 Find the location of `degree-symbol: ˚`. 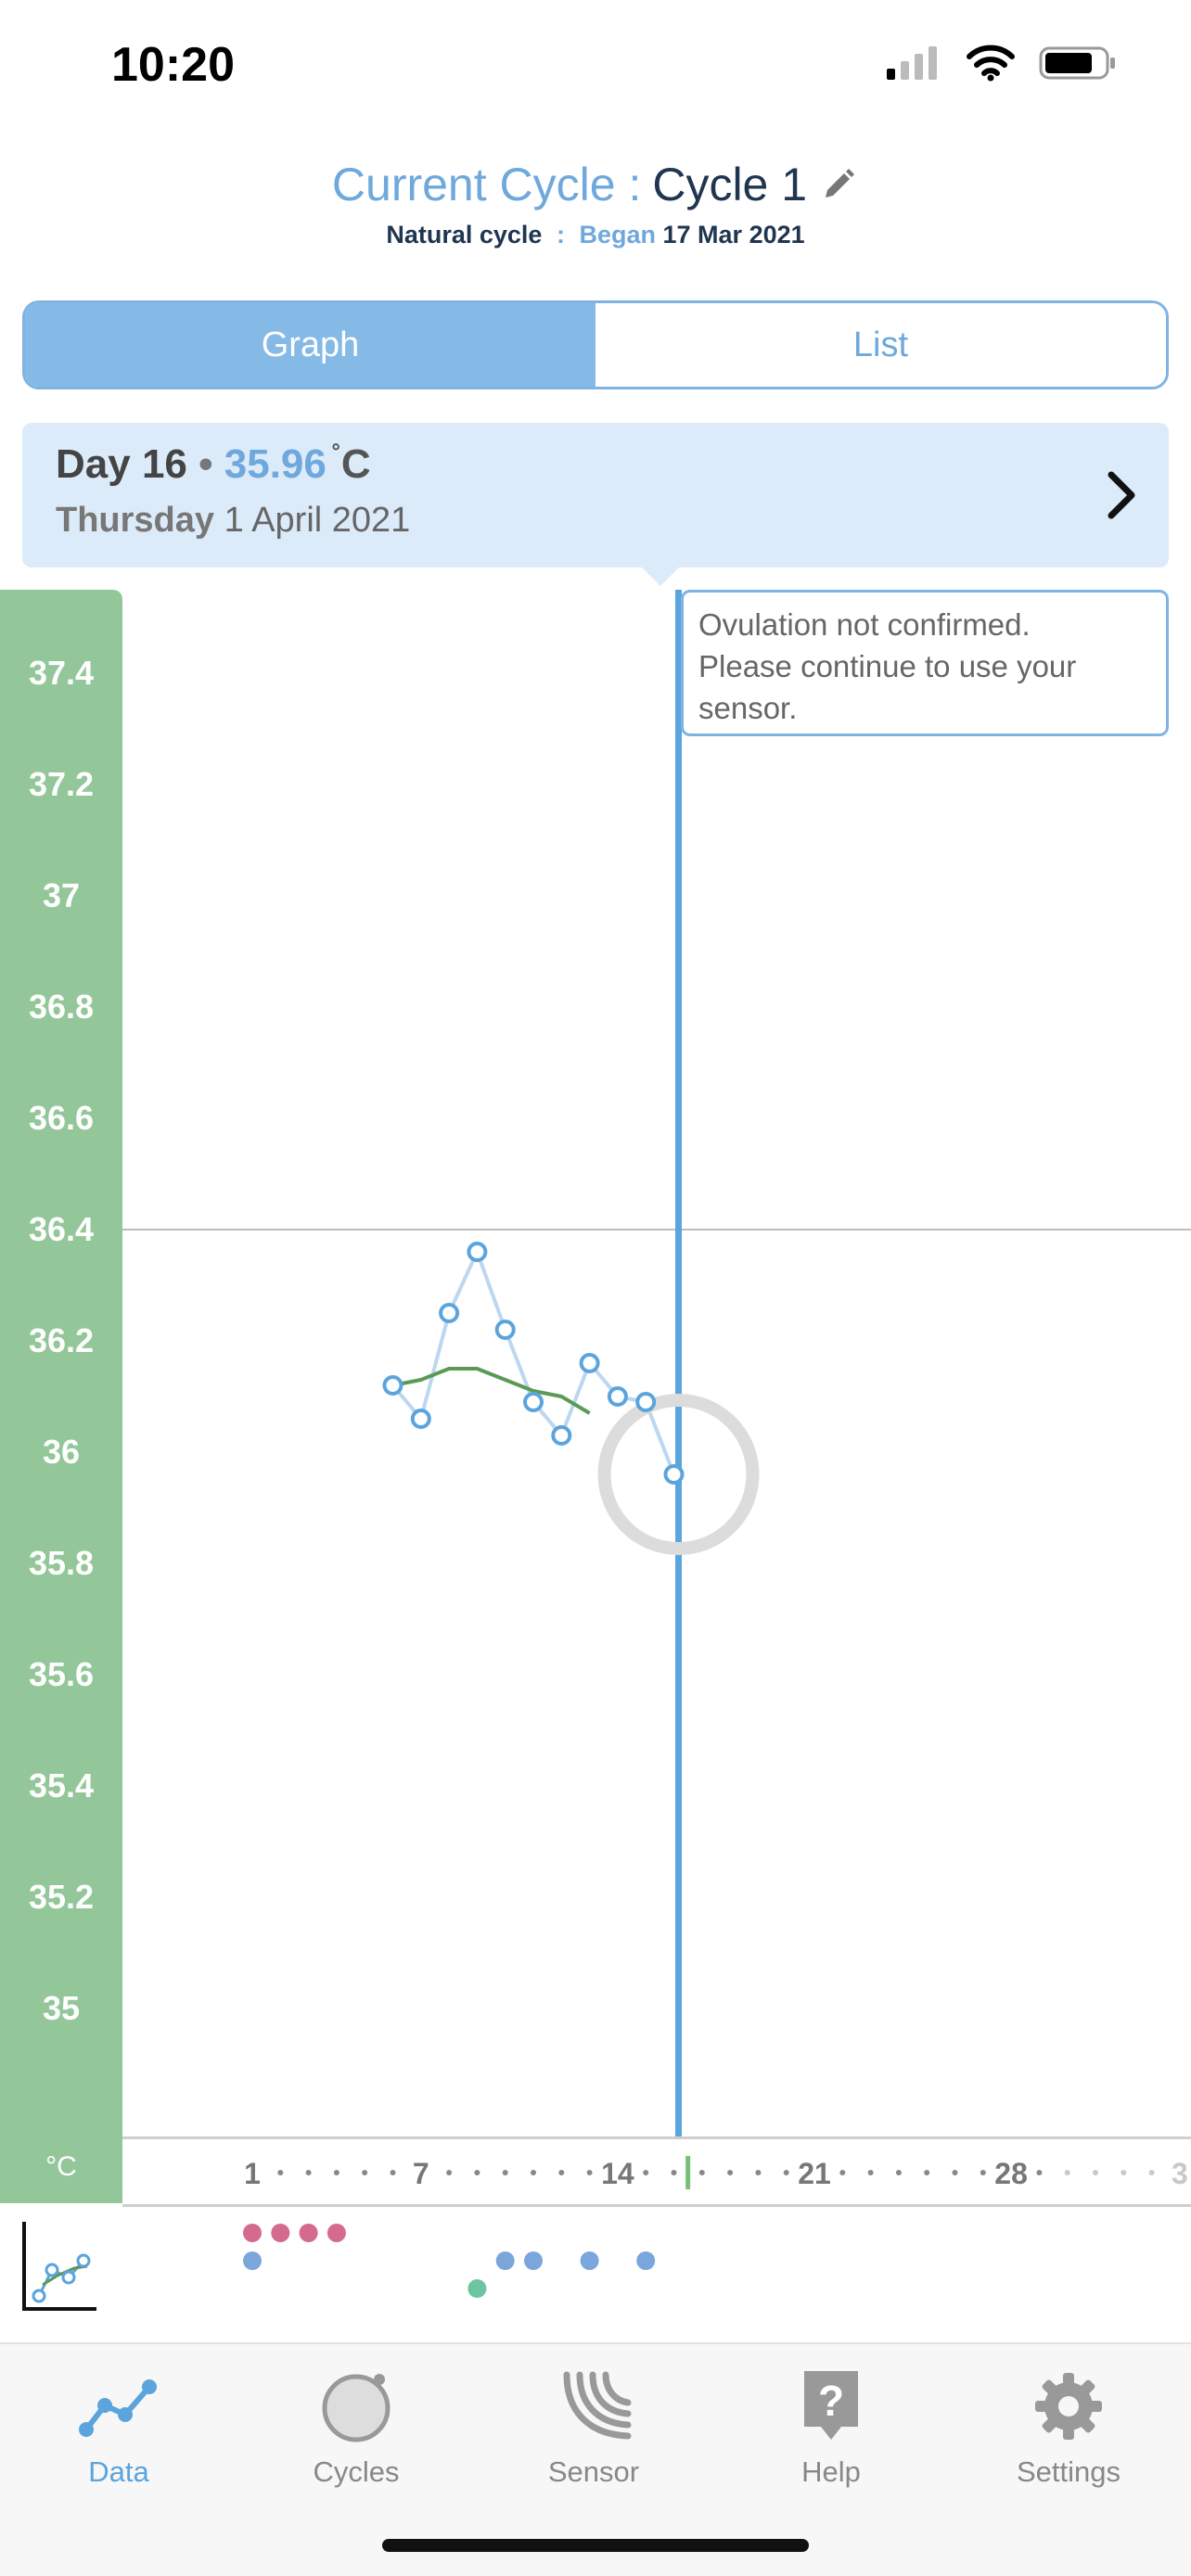

degree-symbol: ˚ is located at coordinates (336, 457).